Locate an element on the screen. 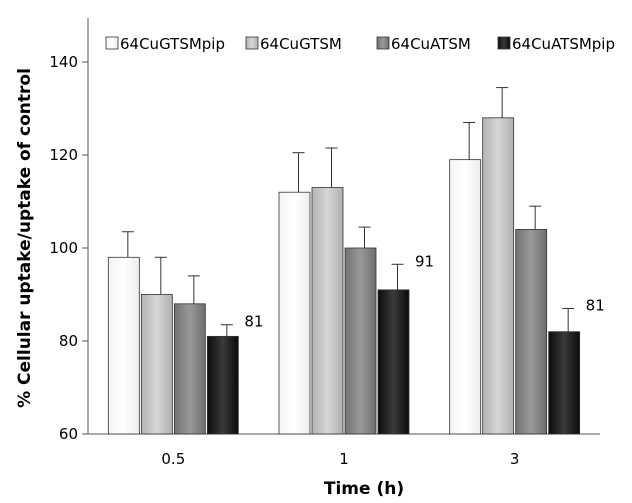 This screenshot has height=503, width=632. y-tick-label: 100 is located at coordinates (63, 248).